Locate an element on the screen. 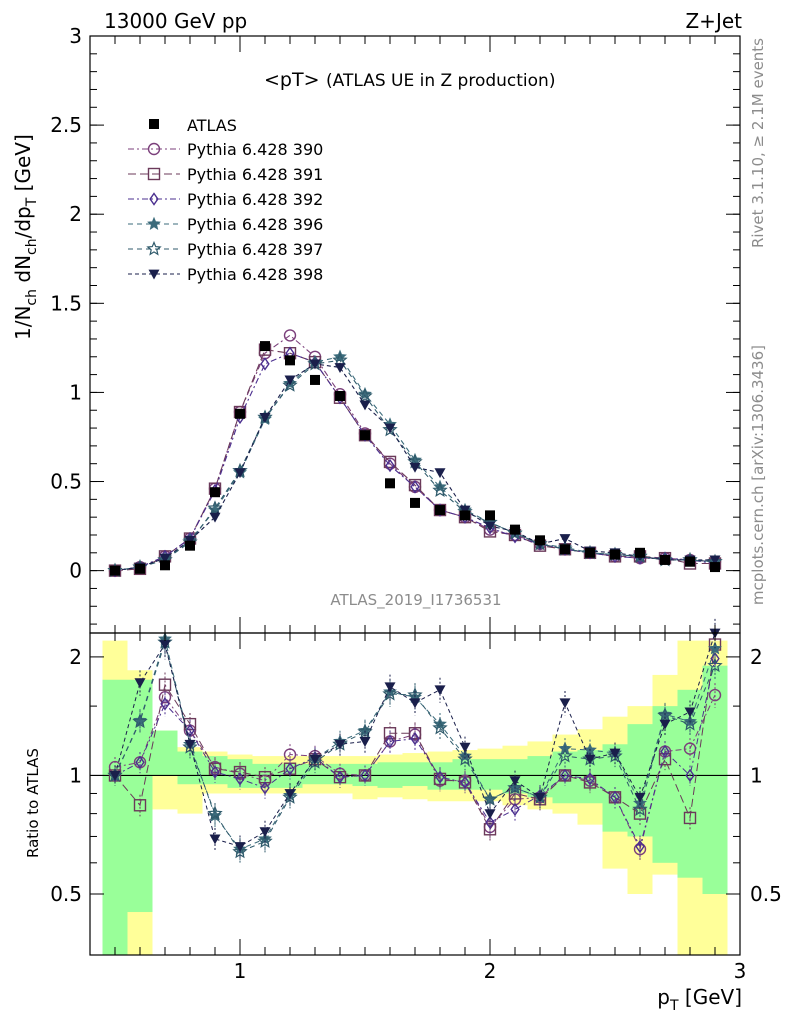 The height and width of the screenshot is (1024, 786). y-axis-label-ratio: Ratio to ATLAS is located at coordinates (33, 803).